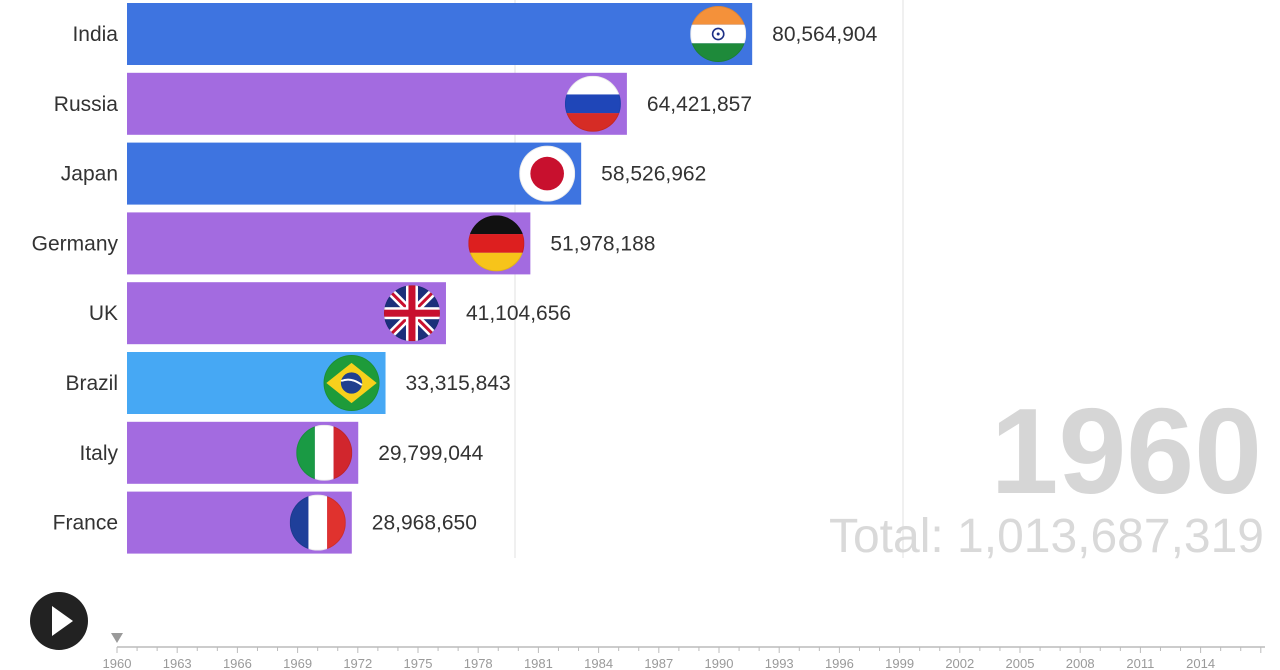  I want to click on timeline-year-label: 2002, so click(959, 663).